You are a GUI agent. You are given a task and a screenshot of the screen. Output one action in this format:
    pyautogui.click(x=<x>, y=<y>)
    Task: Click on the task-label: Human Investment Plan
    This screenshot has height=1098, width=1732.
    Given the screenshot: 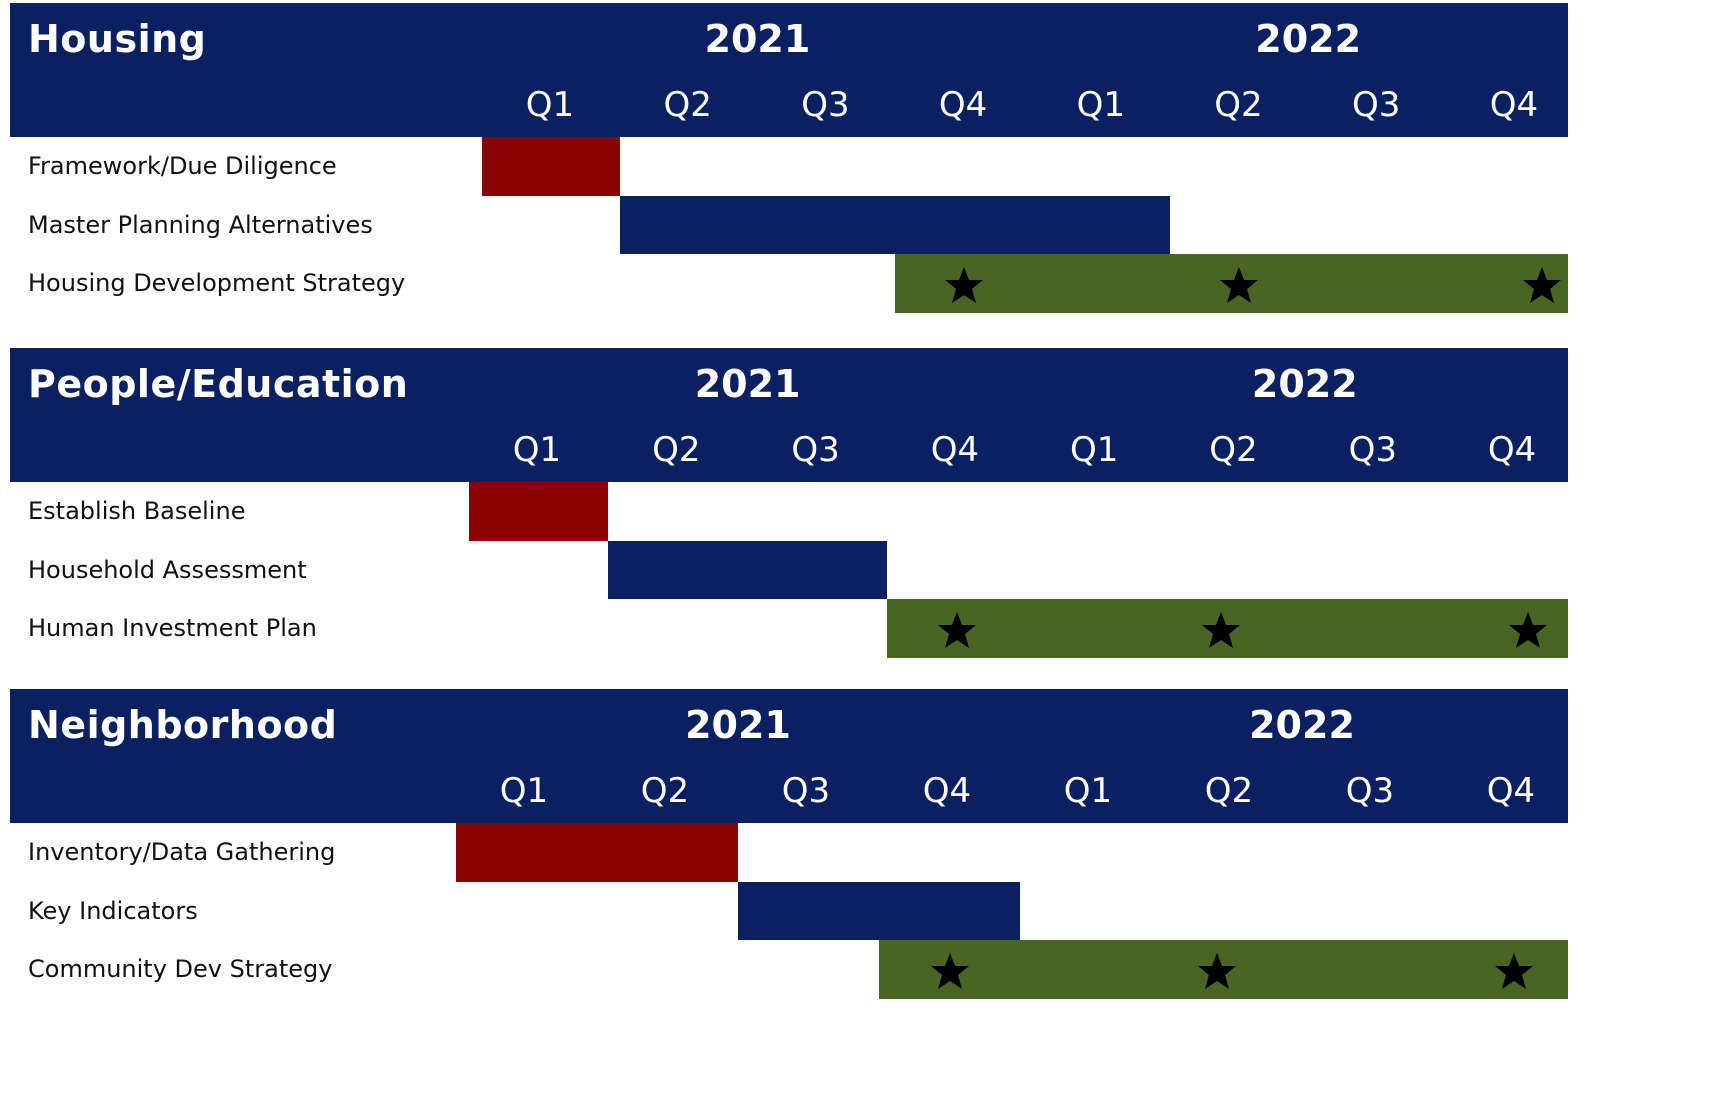 What is the action you would take?
    pyautogui.click(x=172, y=628)
    